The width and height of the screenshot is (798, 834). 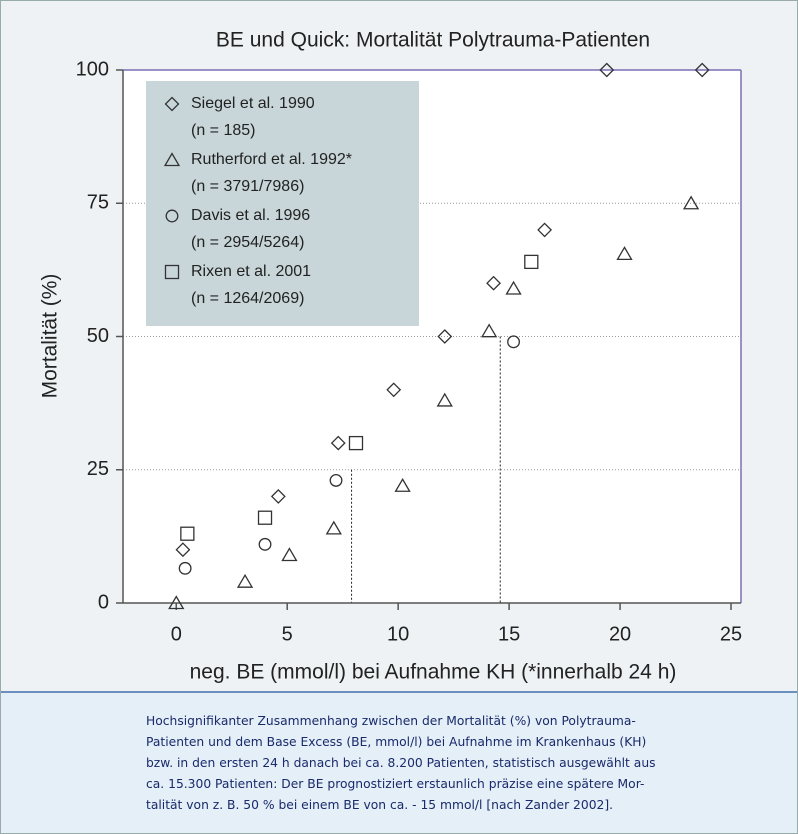 I want to click on legend-label: Rixen et al. 2001, so click(x=251, y=271).